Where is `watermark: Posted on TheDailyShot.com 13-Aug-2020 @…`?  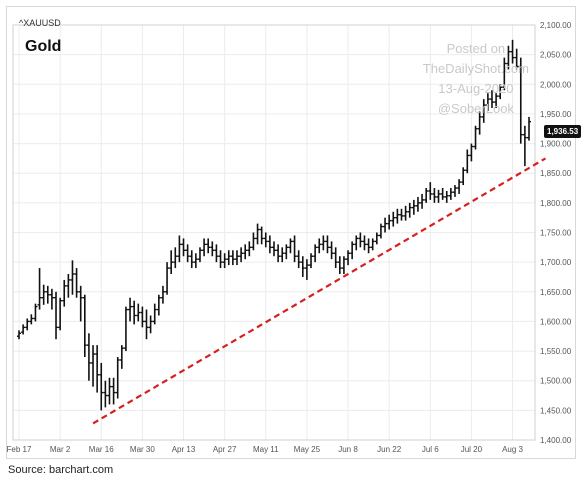
watermark: Posted on TheDailyShot.com 13-Aug-2020 @… is located at coordinates (476, 79).